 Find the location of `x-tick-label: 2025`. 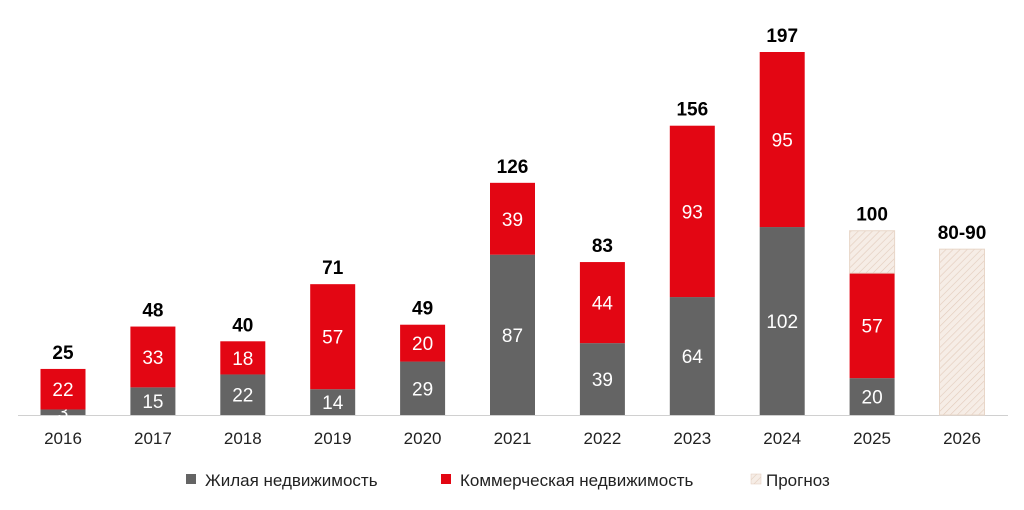

x-tick-label: 2025 is located at coordinates (872, 438).